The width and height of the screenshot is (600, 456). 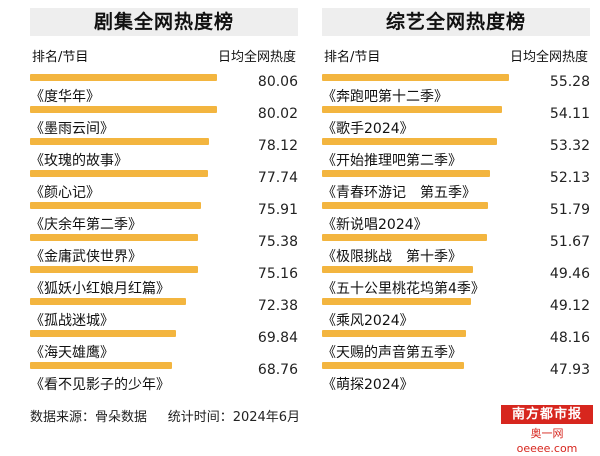 What do you see at coordinates (89, 417) in the screenshot?
I see `data-source-note: 数据来源：骨朵数据` at bounding box center [89, 417].